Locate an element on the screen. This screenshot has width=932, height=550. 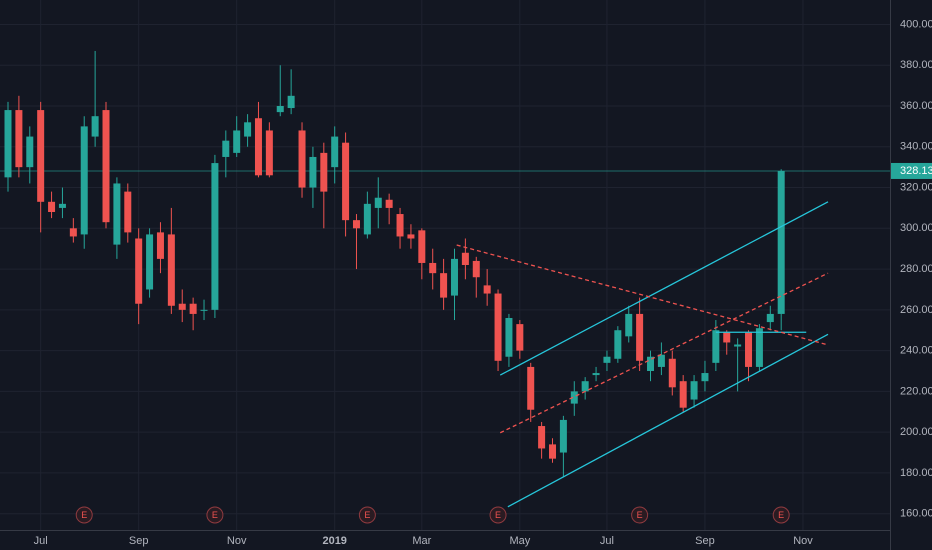
x-tick-label: Sep is located at coordinates (705, 541).